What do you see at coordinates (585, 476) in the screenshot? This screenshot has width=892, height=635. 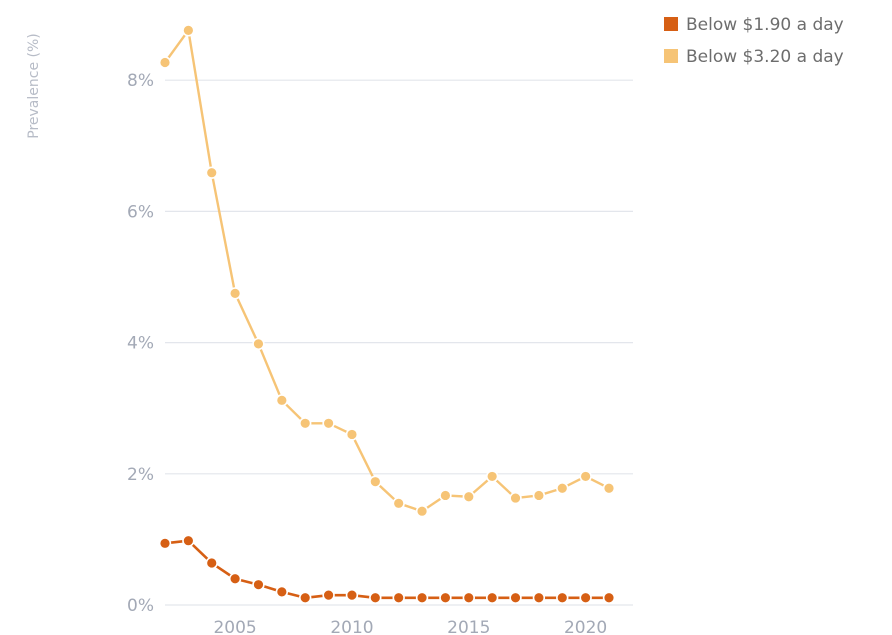 I see `series-1-point-2020` at bounding box center [585, 476].